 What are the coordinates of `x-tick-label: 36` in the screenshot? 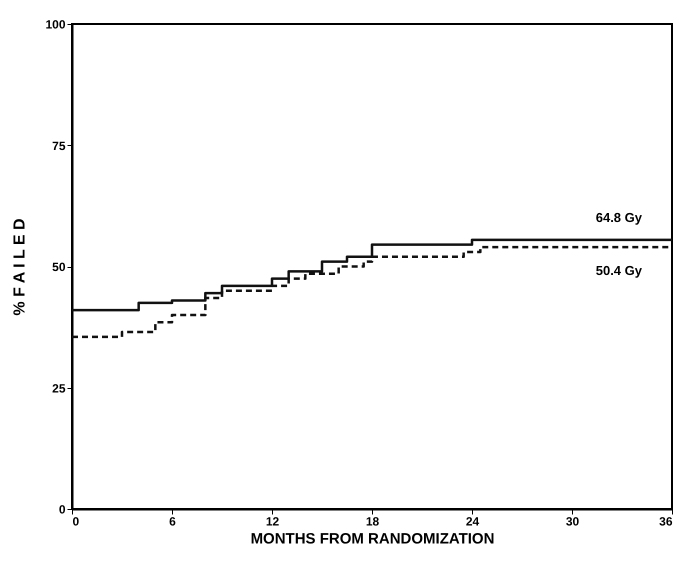 It's located at (666, 521).